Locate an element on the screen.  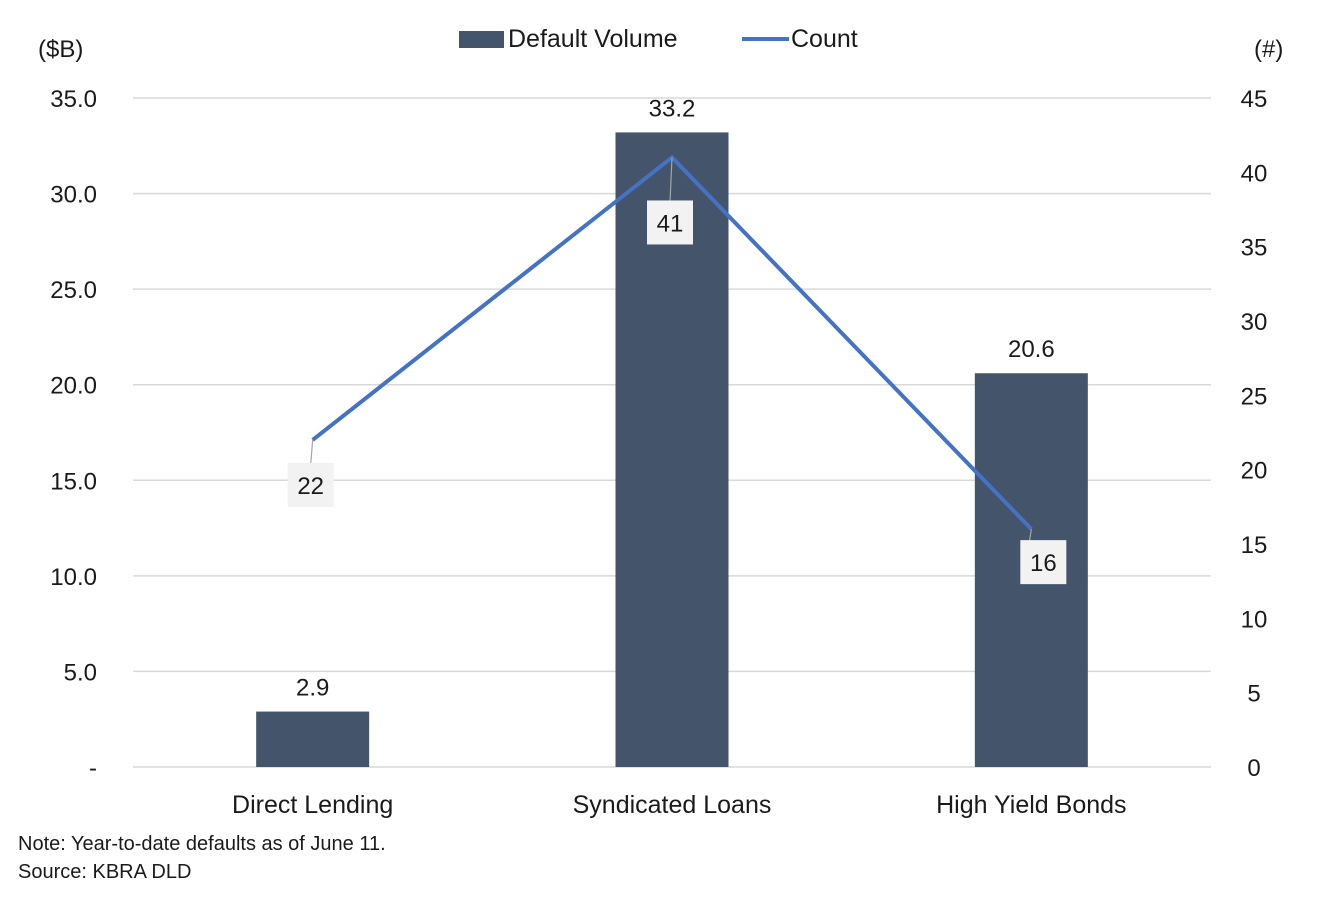
left-tick-label: 10.0 is located at coordinates (73, 577).